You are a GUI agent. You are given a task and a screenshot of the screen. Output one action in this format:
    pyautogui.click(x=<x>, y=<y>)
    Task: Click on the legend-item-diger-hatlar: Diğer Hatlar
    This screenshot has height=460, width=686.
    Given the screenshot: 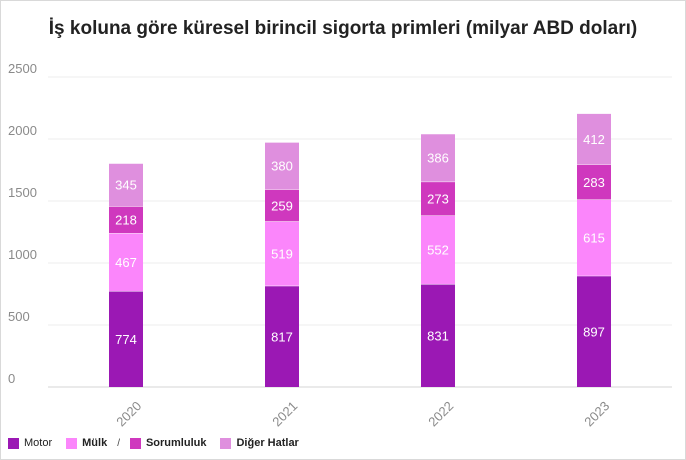 What is the action you would take?
    pyautogui.click(x=259, y=443)
    